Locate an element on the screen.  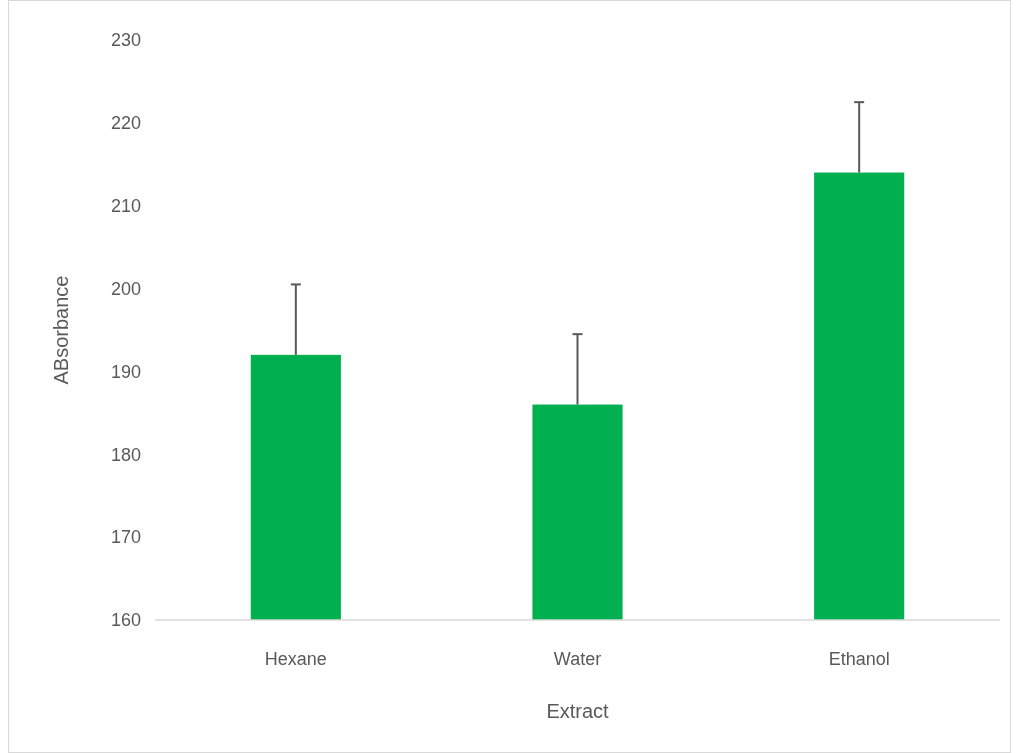
x-axis-title: Extract is located at coordinates (578, 711).